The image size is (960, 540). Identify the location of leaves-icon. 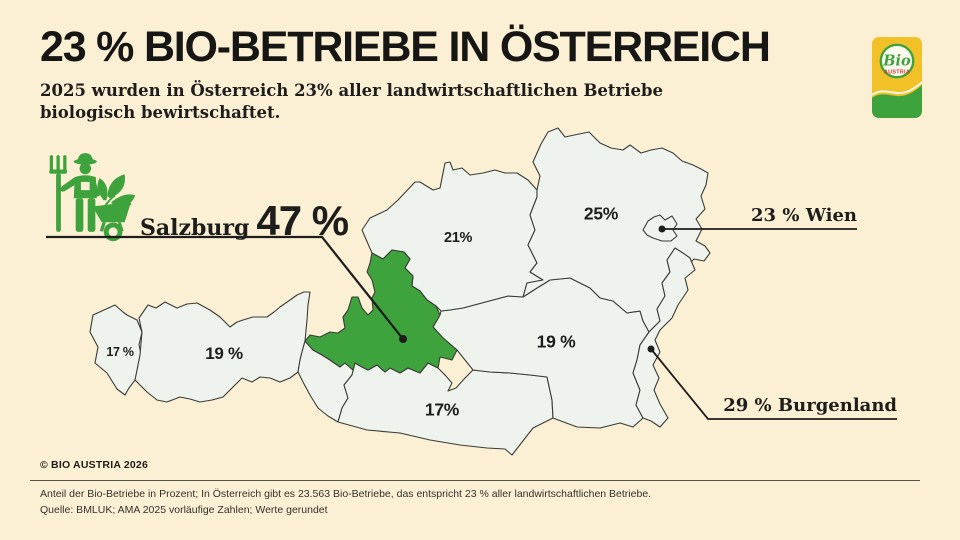
(116, 191).